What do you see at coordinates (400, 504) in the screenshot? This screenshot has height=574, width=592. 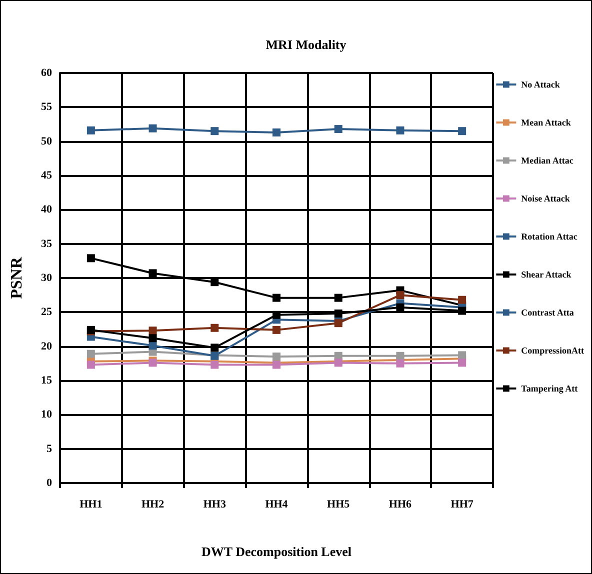 I see `x-tick-label: HH6` at bounding box center [400, 504].